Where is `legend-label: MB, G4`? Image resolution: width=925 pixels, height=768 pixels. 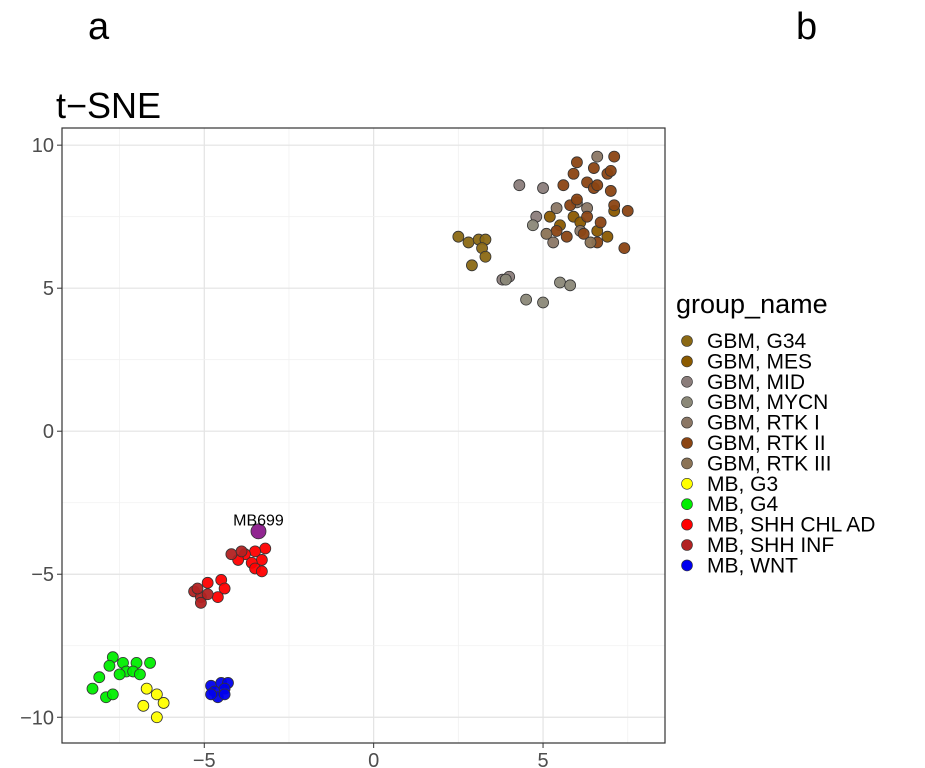 legend-label: MB, G4 is located at coordinates (743, 504).